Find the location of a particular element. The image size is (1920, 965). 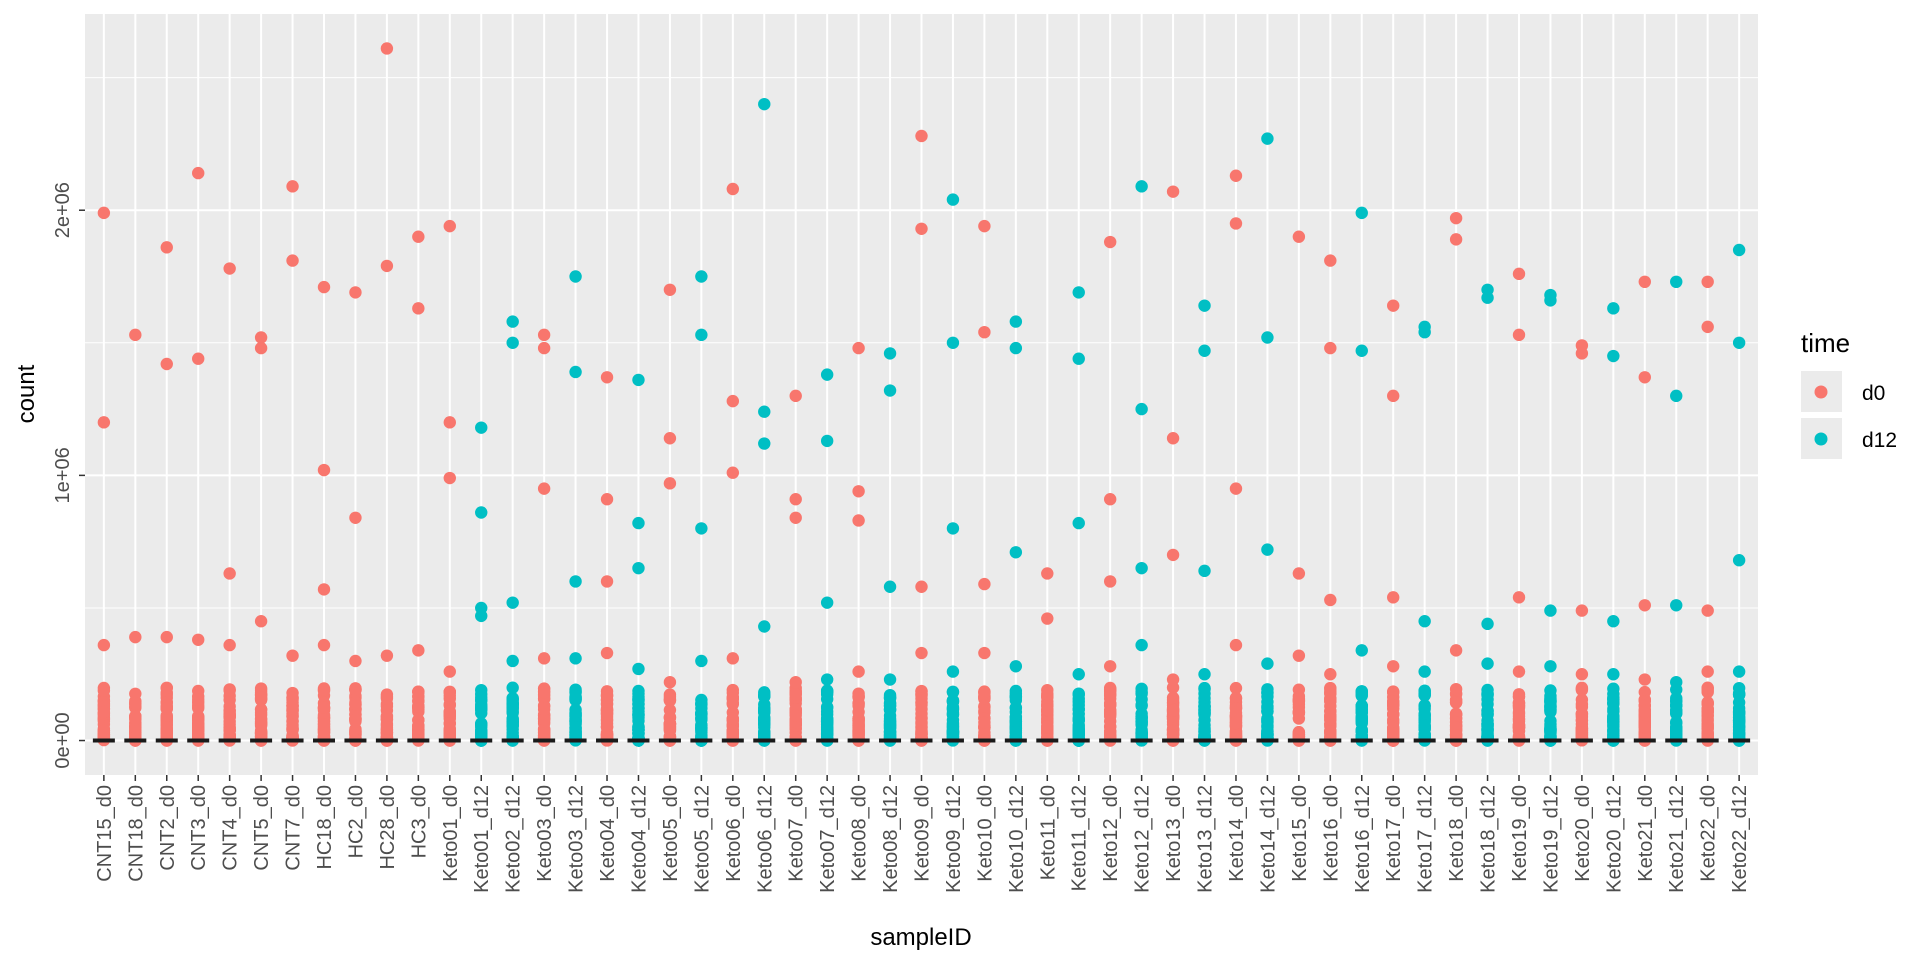

y-axis: 0e+00 1e+06 2e+06 is located at coordinates (68, 475).